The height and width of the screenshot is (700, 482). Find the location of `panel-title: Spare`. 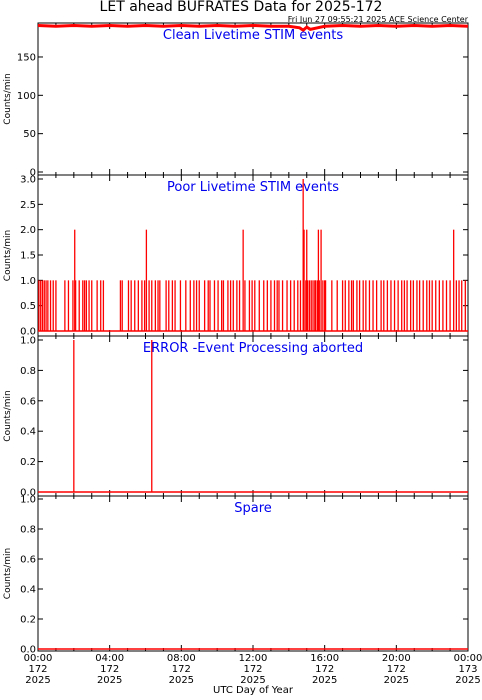

panel-title: Spare is located at coordinates (253, 508).